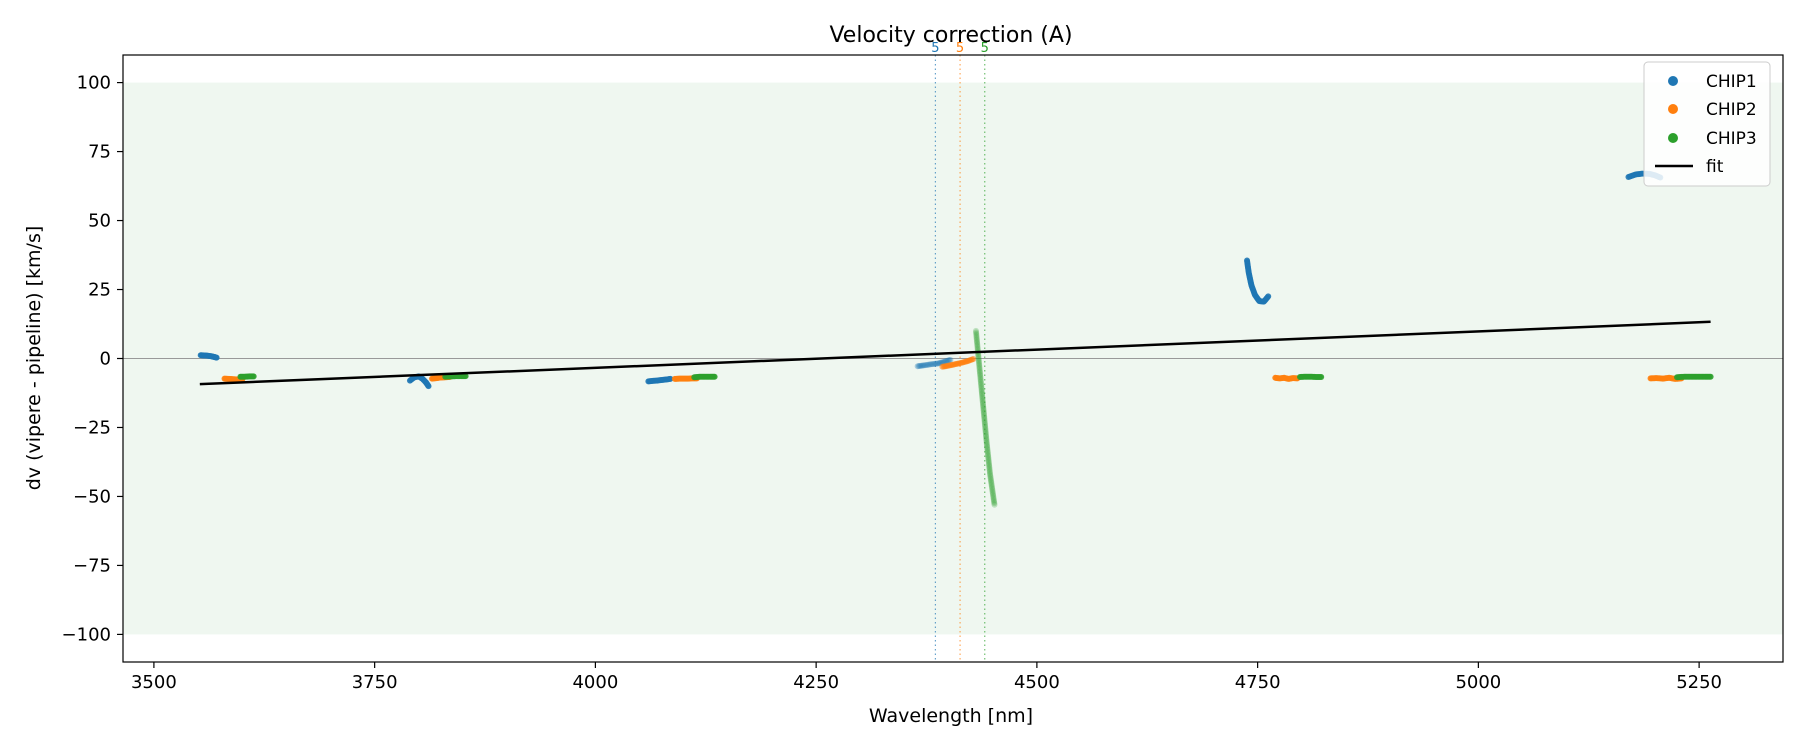 This screenshot has height=750, width=1800. What do you see at coordinates (985, 48) in the screenshot?
I see `order-label-3: 5` at bounding box center [985, 48].